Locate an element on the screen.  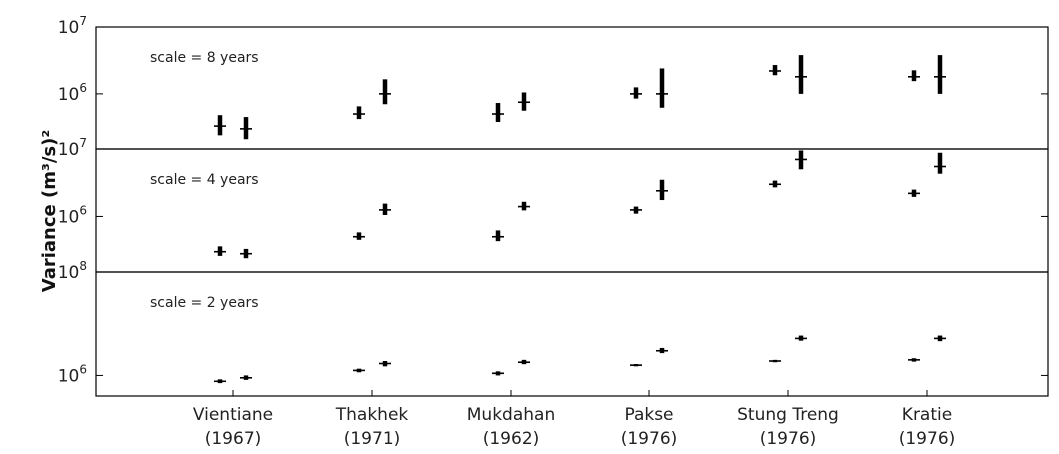
panel-annotation: scale = 8 years is located at coordinates (204, 58).